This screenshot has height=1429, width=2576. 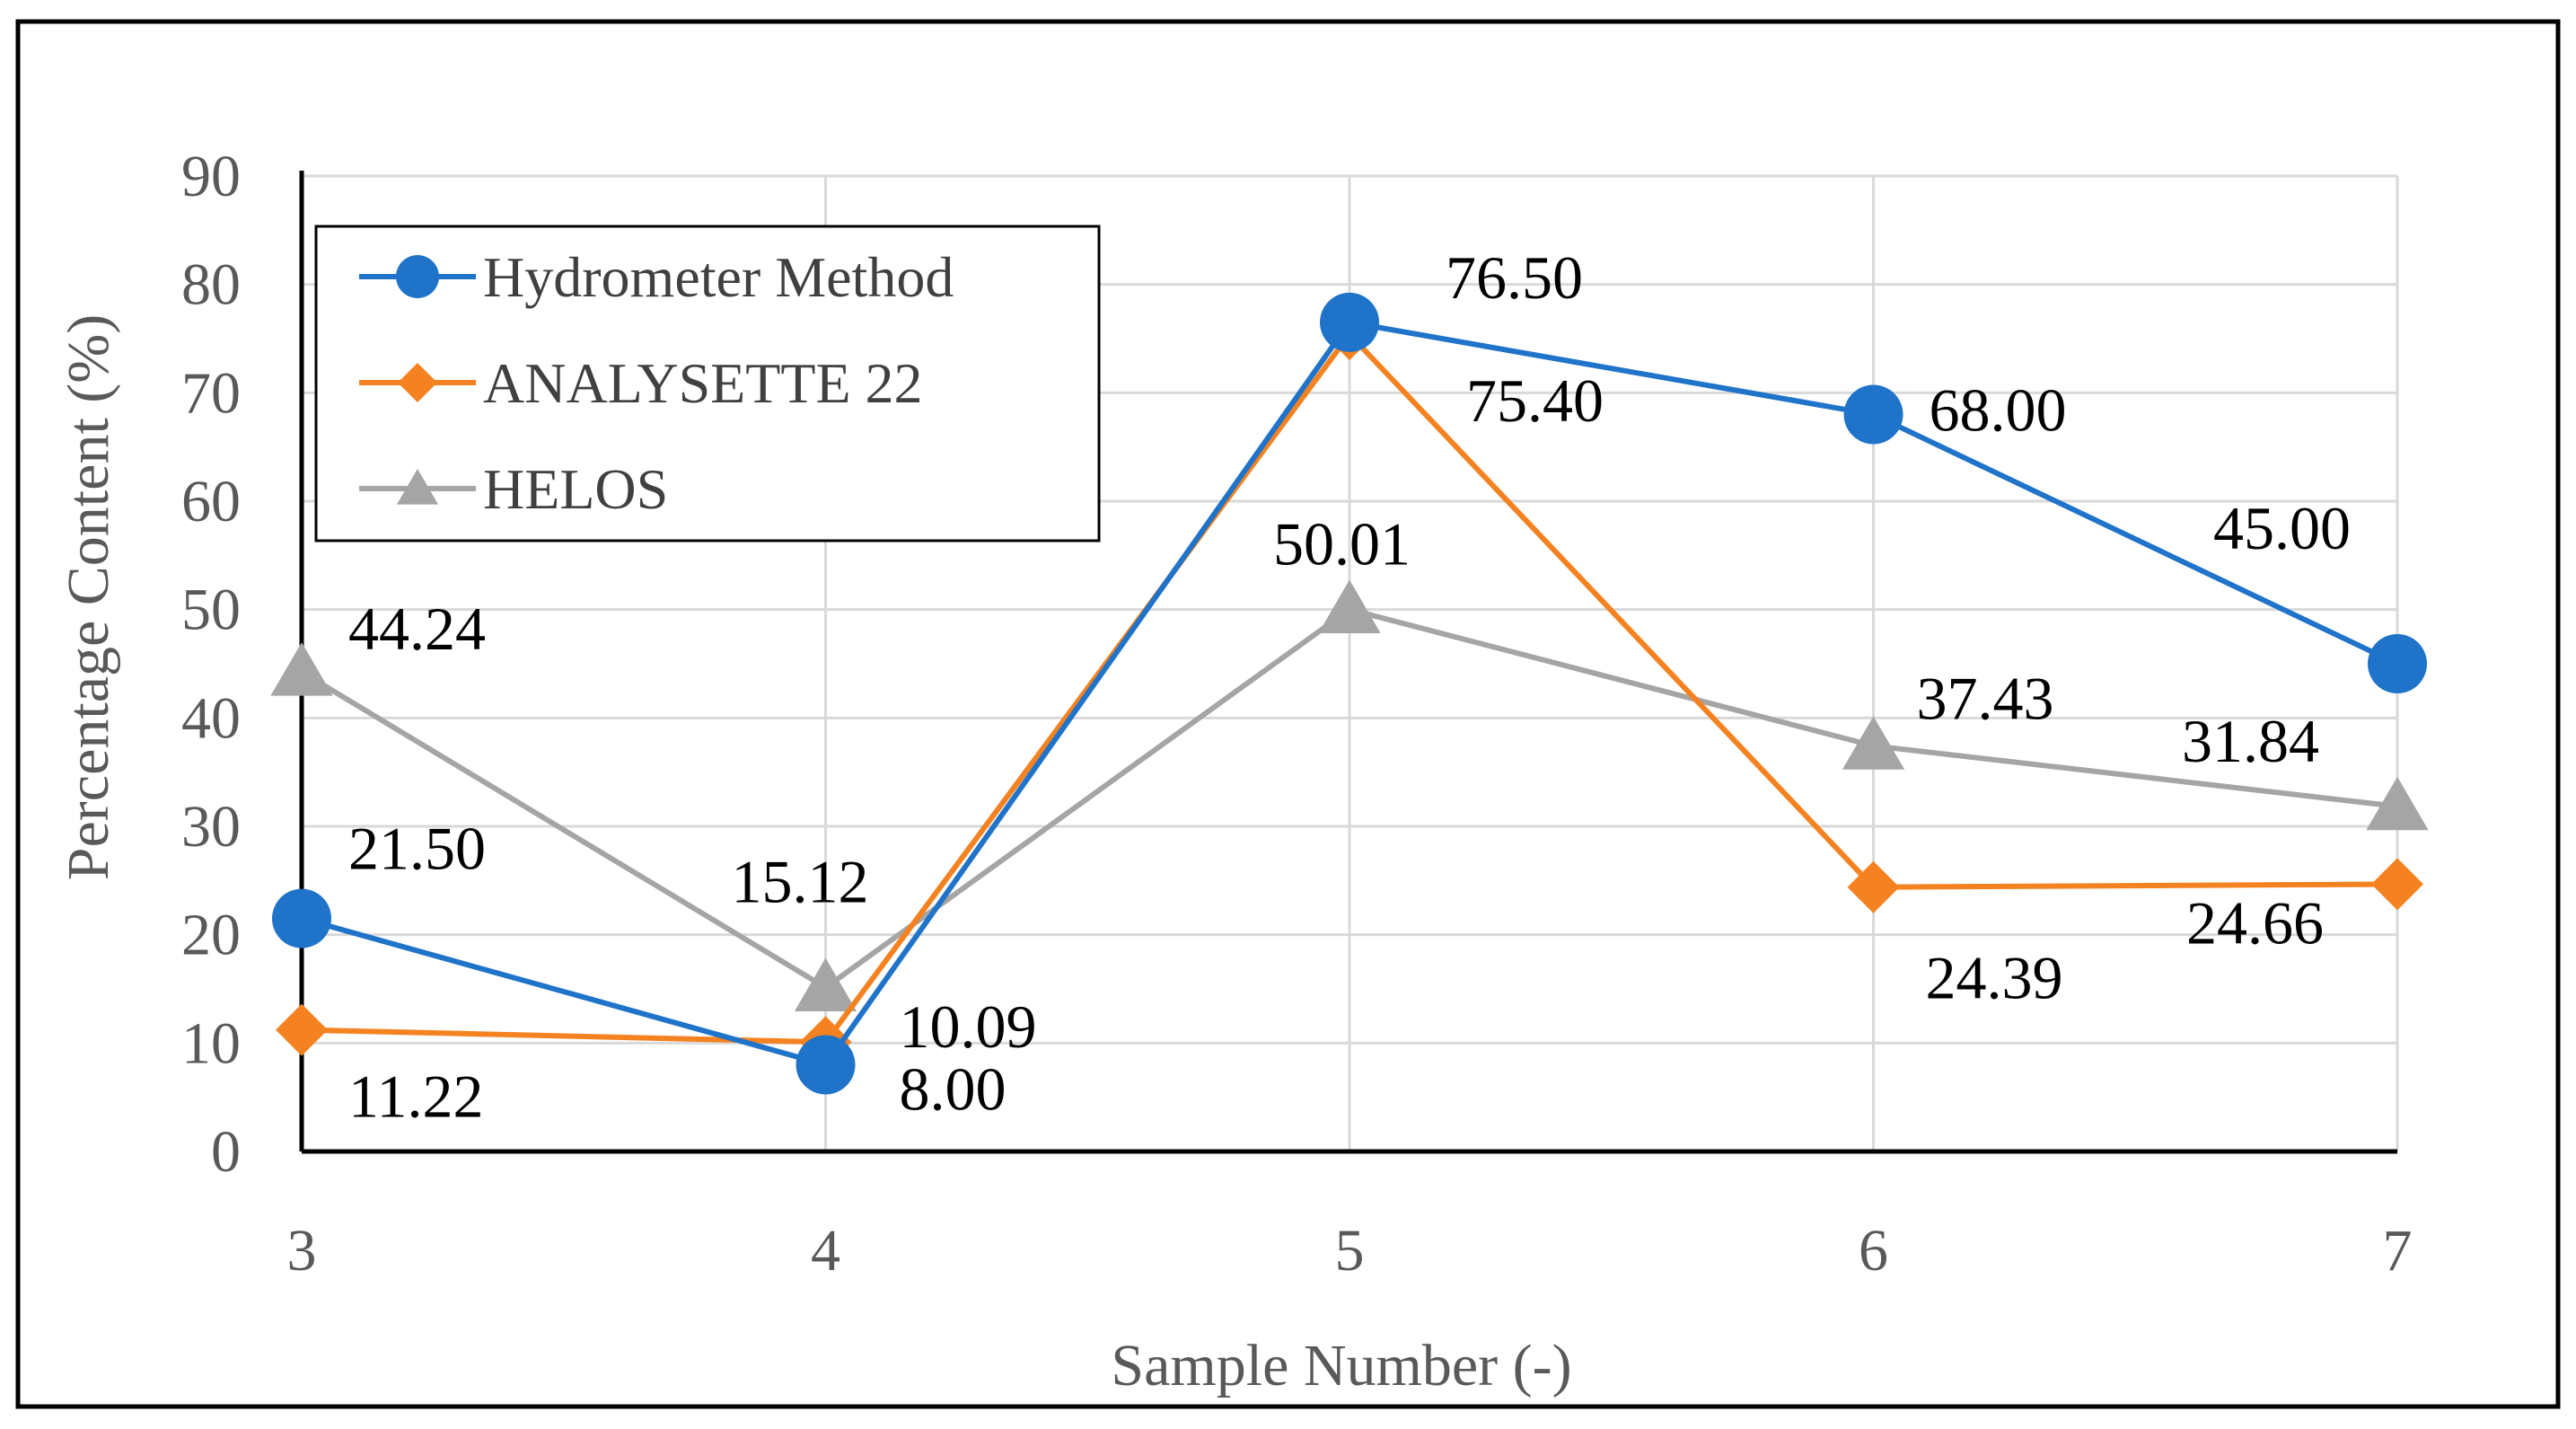 I want to click on legend-label: Hydrometer Method, so click(x=719, y=277).